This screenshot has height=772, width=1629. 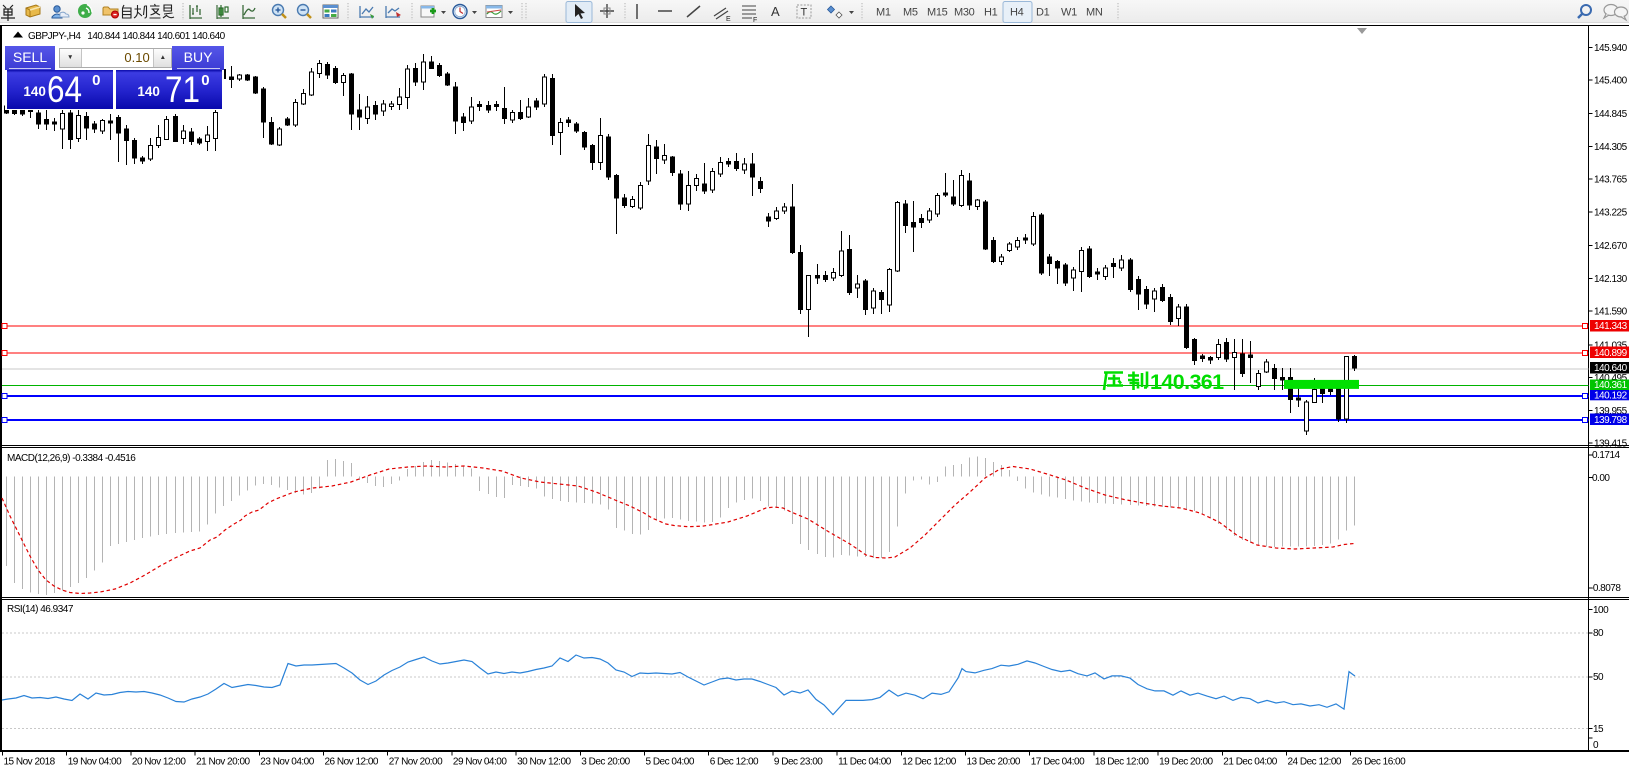 I want to click on svg-text: W1, so click(x=1069, y=13).